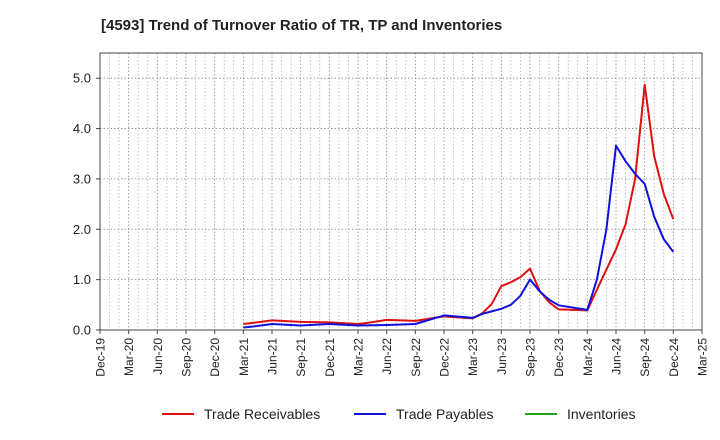 This screenshot has width=720, height=440. What do you see at coordinates (273, 356) in the screenshot?
I see `x-tick-label: Jun-21` at bounding box center [273, 356].